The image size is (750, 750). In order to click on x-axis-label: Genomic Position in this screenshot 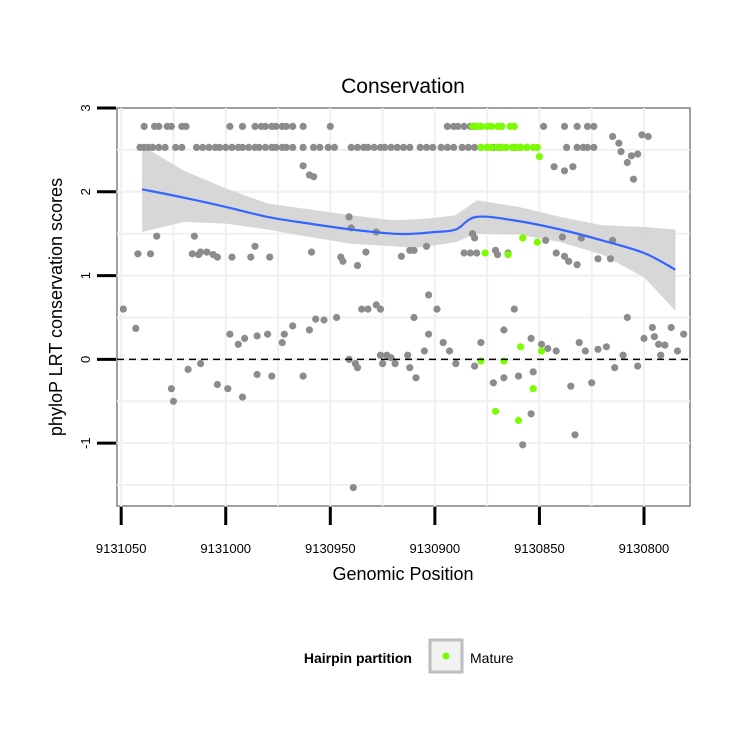, I will do `click(402, 574)`.